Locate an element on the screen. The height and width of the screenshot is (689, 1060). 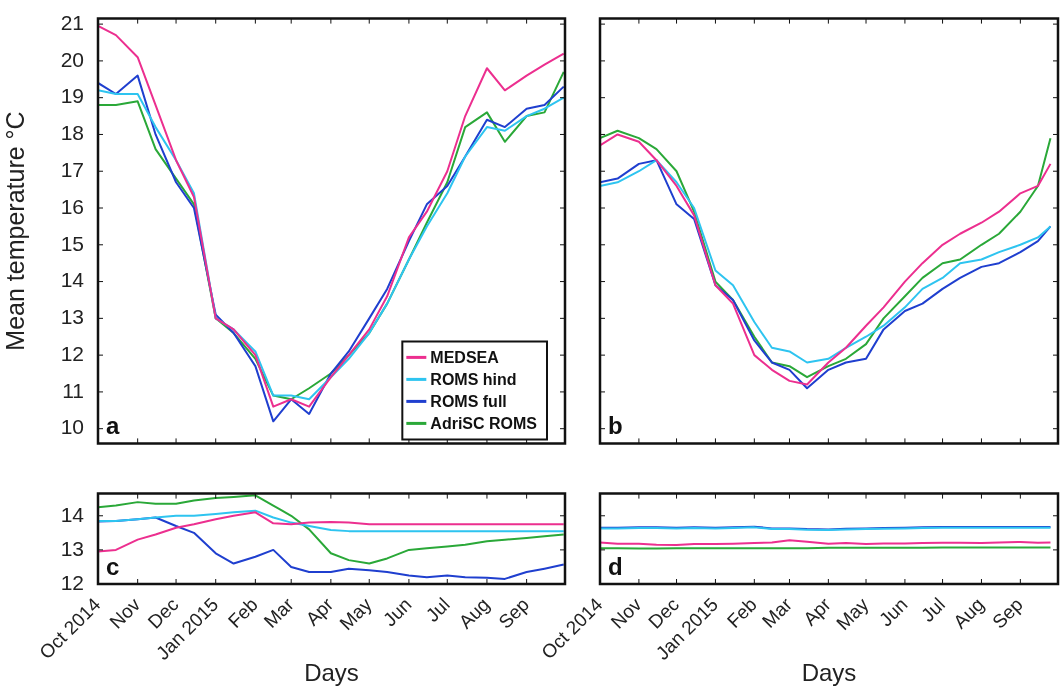
legend-label: MEDSEA is located at coordinates (465, 357).